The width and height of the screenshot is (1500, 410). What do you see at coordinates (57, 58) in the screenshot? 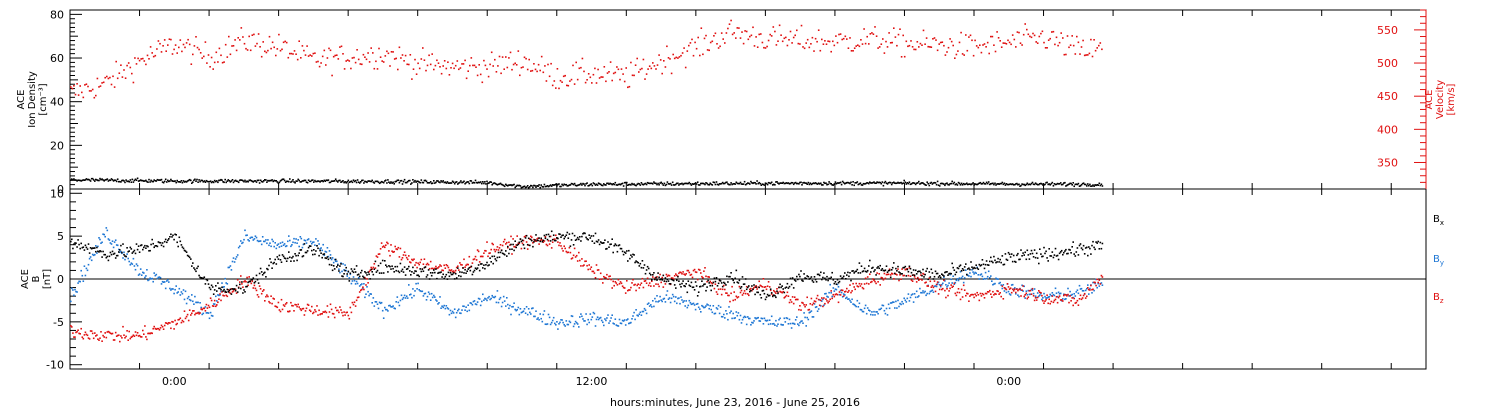
I see `density-tick-label: 60` at bounding box center [57, 58].